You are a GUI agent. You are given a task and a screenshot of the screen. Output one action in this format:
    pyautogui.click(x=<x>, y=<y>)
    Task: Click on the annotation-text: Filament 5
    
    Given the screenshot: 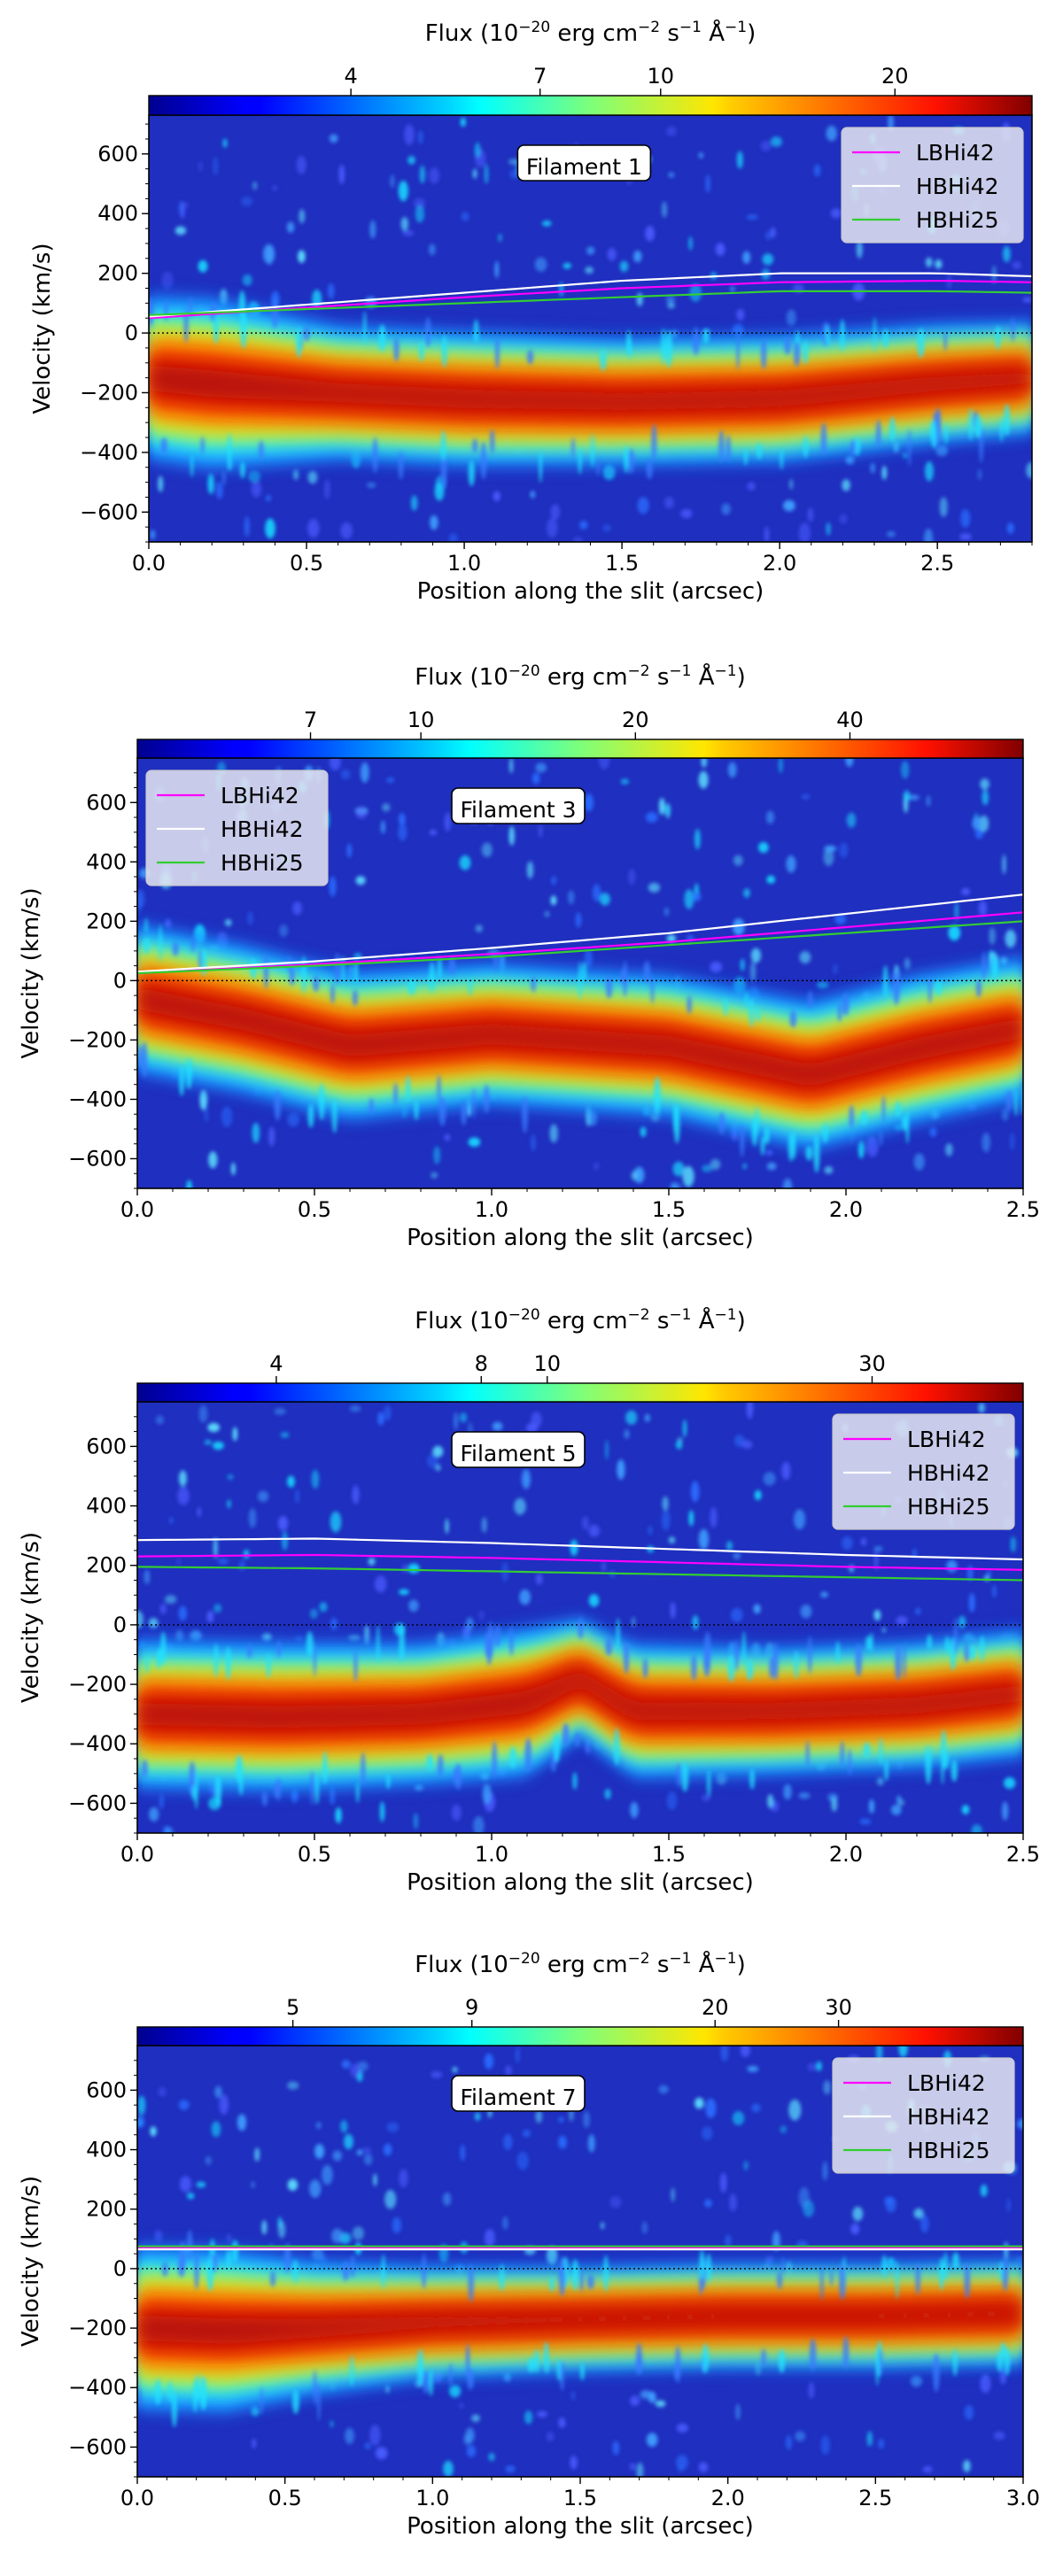 What is the action you would take?
    pyautogui.click(x=518, y=1453)
    